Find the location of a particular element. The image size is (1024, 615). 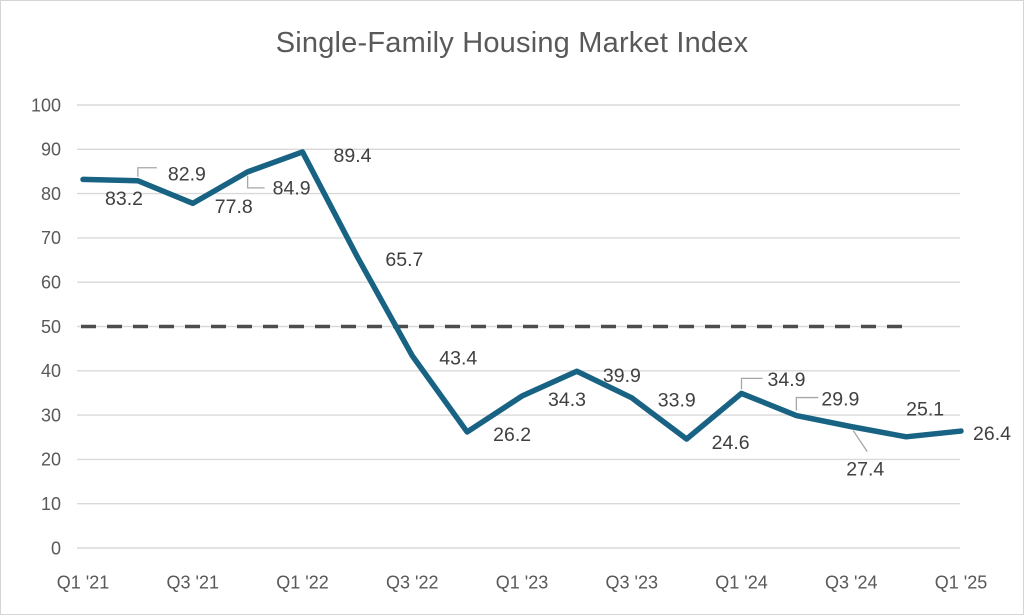

y-tick-label: 0 is located at coordinates (56, 548).